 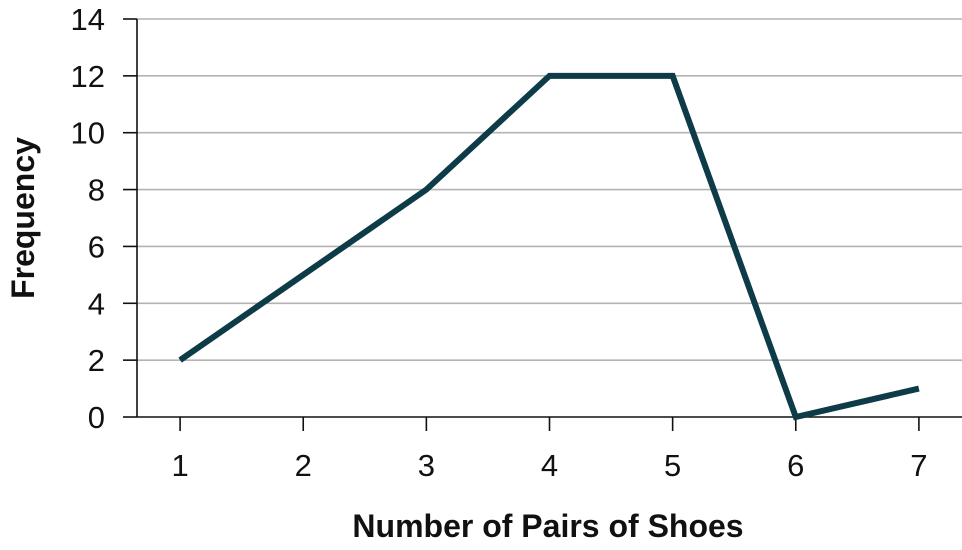 I want to click on x-tick-label: 4, so click(x=549, y=465).